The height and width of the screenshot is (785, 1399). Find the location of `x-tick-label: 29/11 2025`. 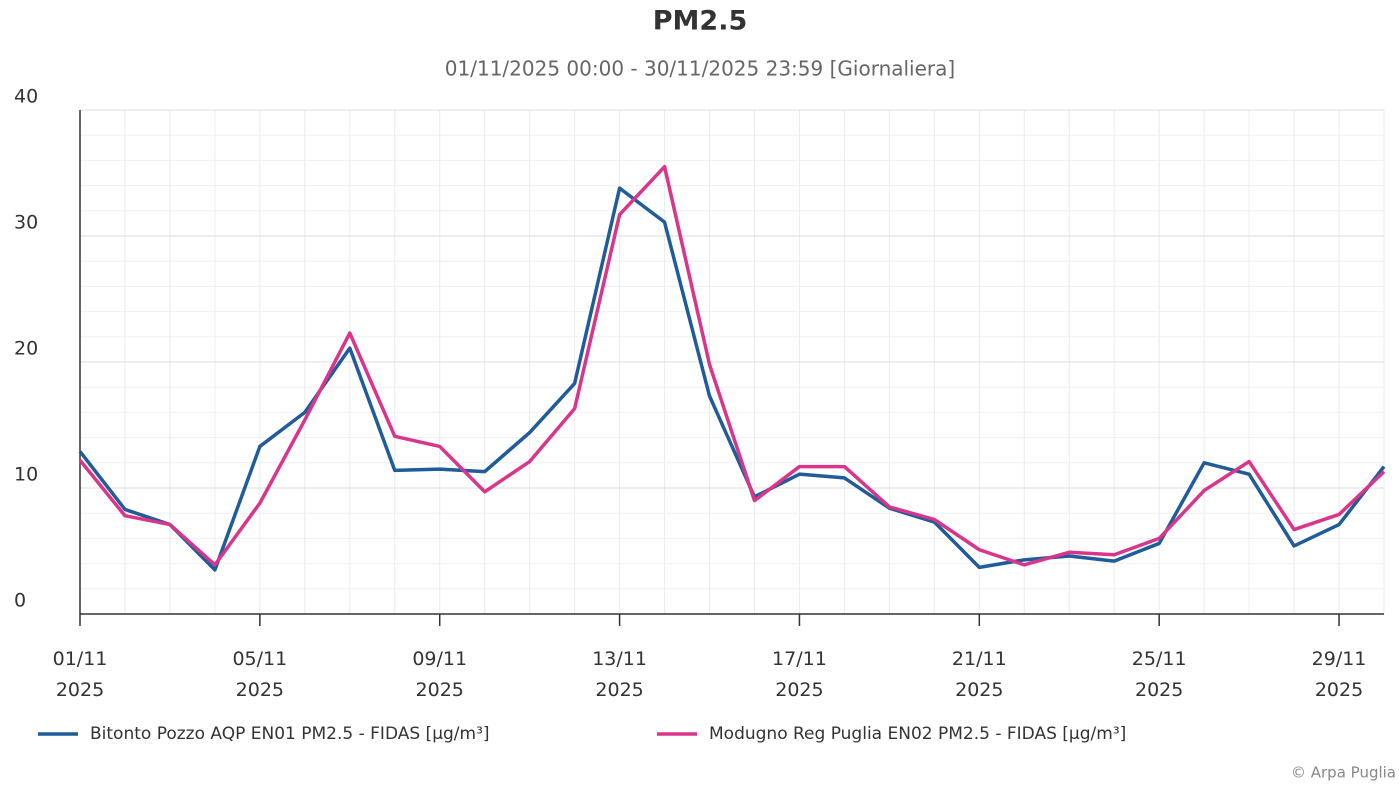

x-tick-label: 29/11 2025 is located at coordinates (1339, 674).